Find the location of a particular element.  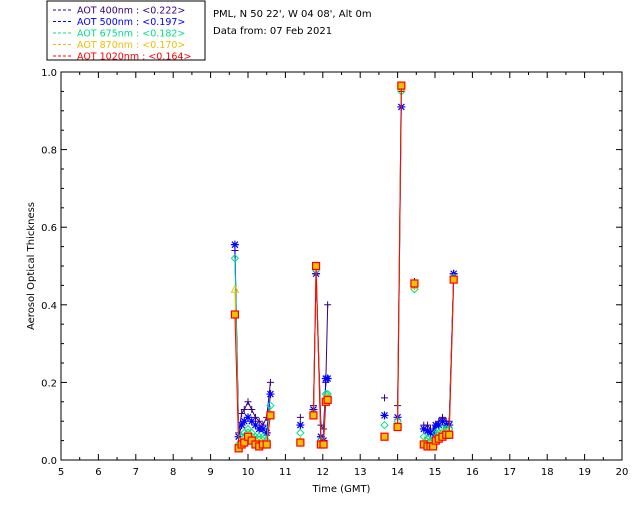

x-tick-label: 5 is located at coordinates (61, 472).